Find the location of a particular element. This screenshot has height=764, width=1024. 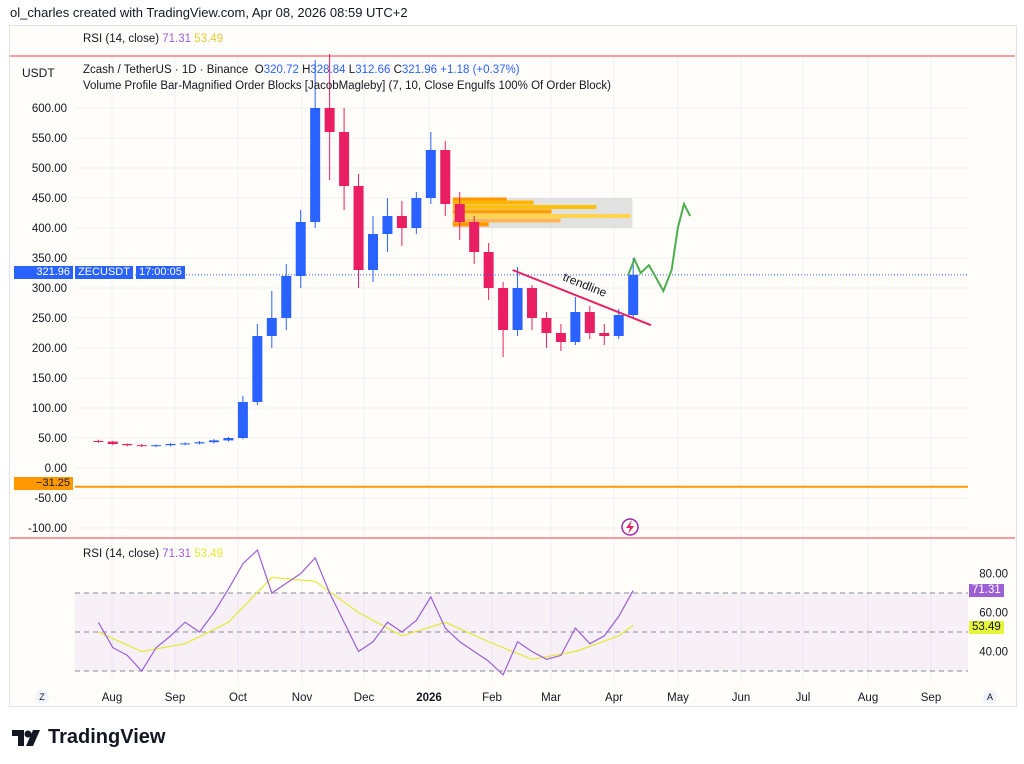

rsi-legend-label: RSI (14, close) is located at coordinates (121, 39).